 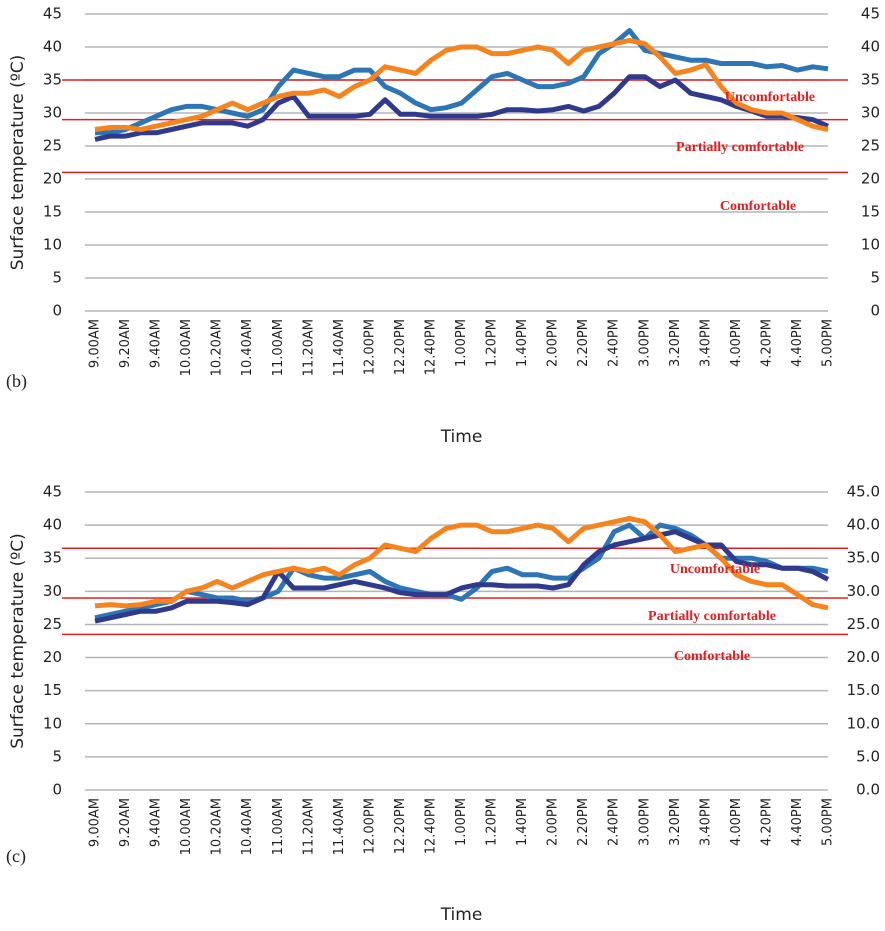 What do you see at coordinates (52, 492) in the screenshot?
I see `y-tick-label: 45` at bounding box center [52, 492].